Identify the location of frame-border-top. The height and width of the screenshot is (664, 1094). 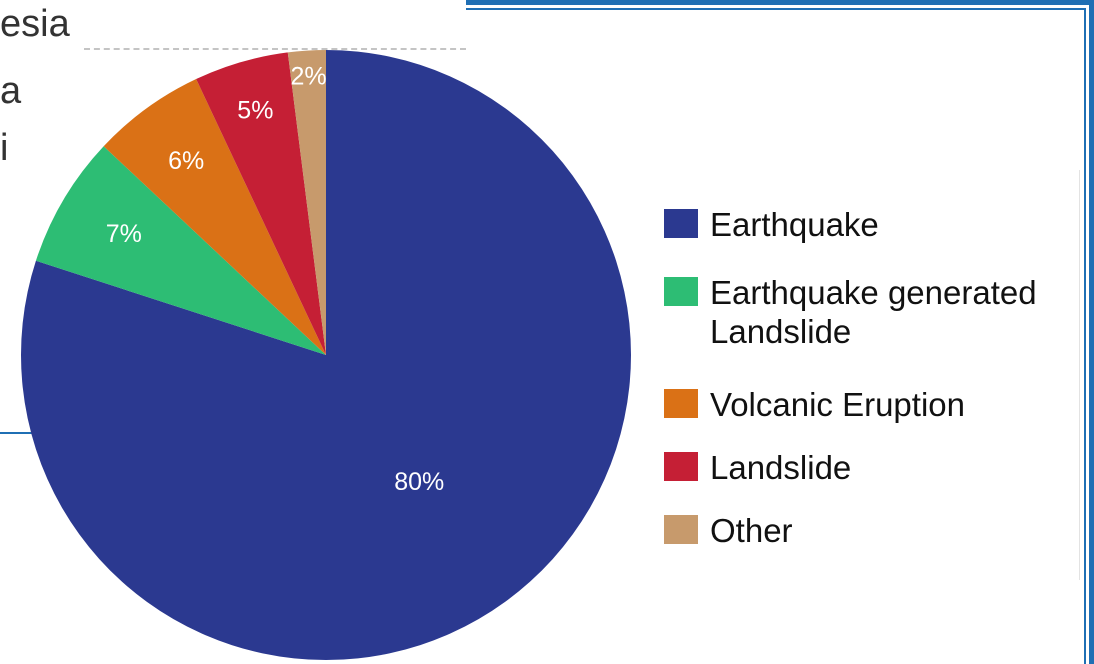
(780, 2).